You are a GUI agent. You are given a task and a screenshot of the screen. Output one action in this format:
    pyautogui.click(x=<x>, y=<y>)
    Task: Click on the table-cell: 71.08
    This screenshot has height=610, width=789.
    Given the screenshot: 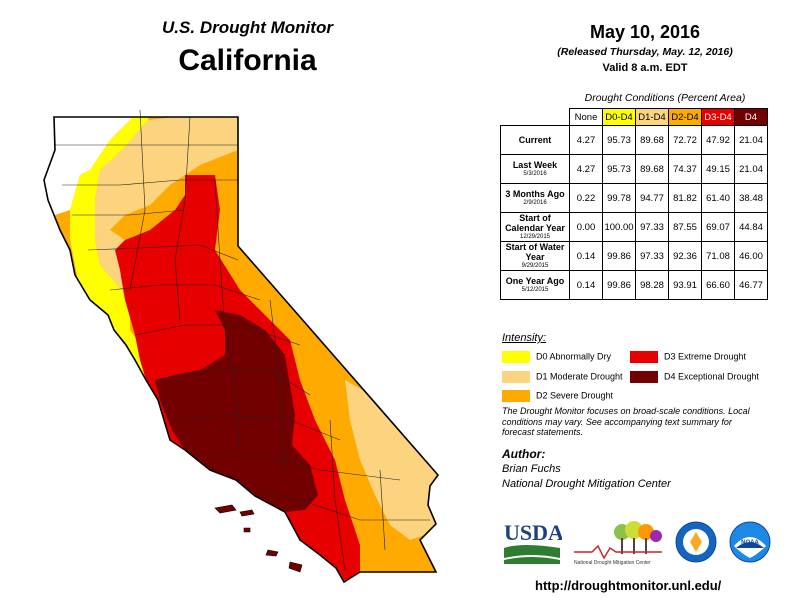 What is the action you would take?
    pyautogui.click(x=718, y=256)
    